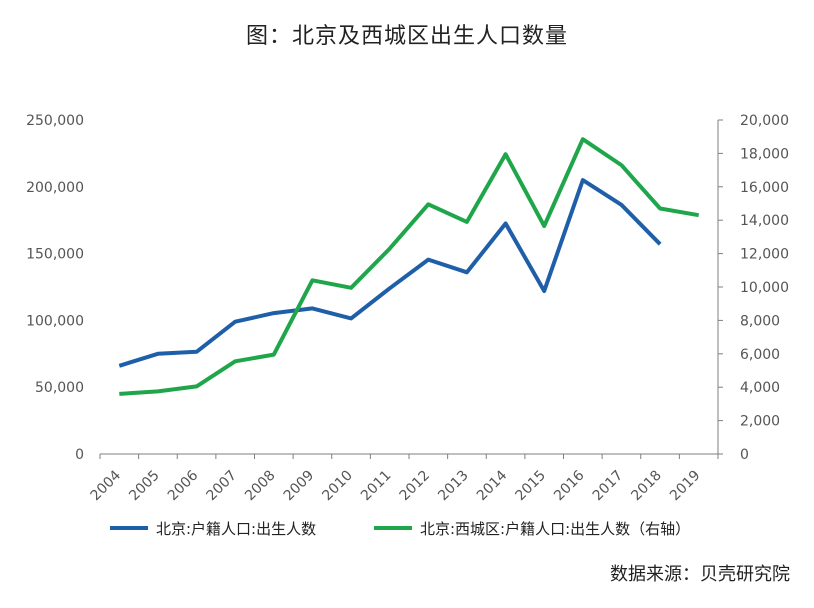 The image size is (814, 608). I want to click on x-tick-label: 2006, so click(183, 485).